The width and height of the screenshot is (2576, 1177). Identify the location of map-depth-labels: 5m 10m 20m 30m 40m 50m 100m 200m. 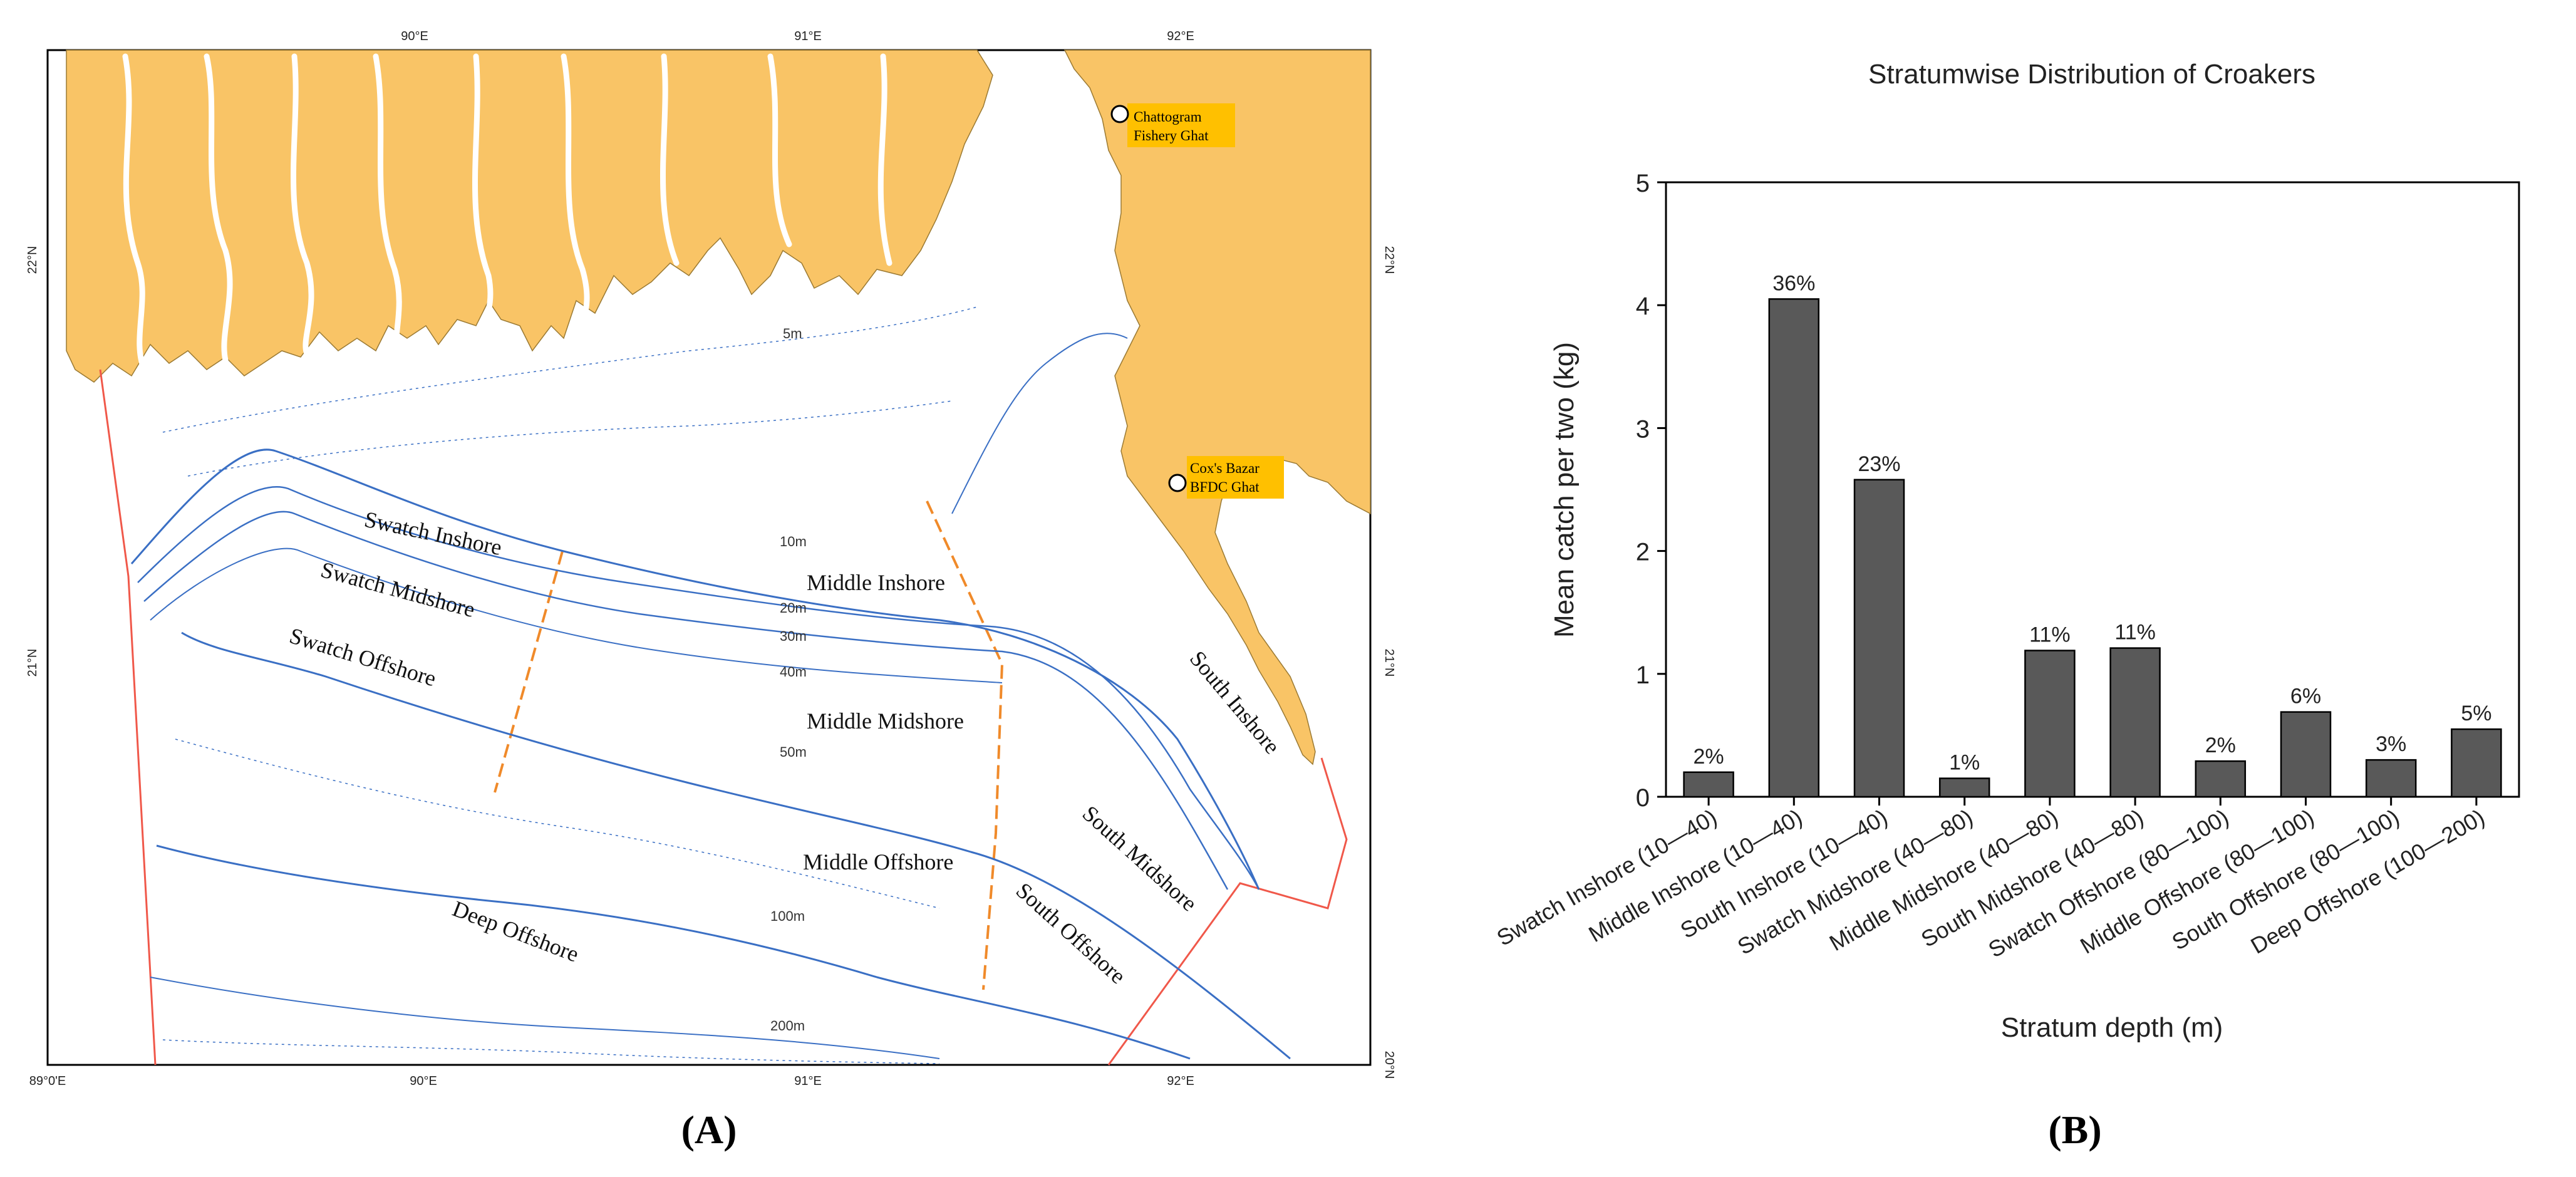
(788, 680).